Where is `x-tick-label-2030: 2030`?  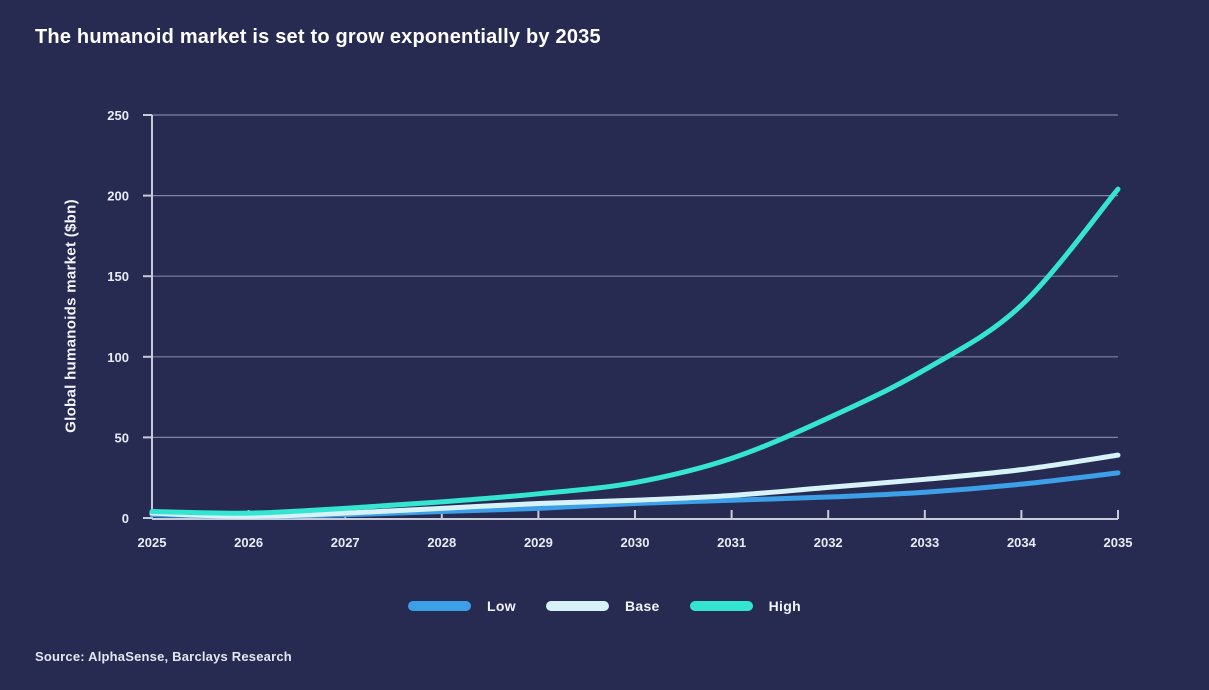
x-tick-label-2030: 2030 is located at coordinates (635, 542).